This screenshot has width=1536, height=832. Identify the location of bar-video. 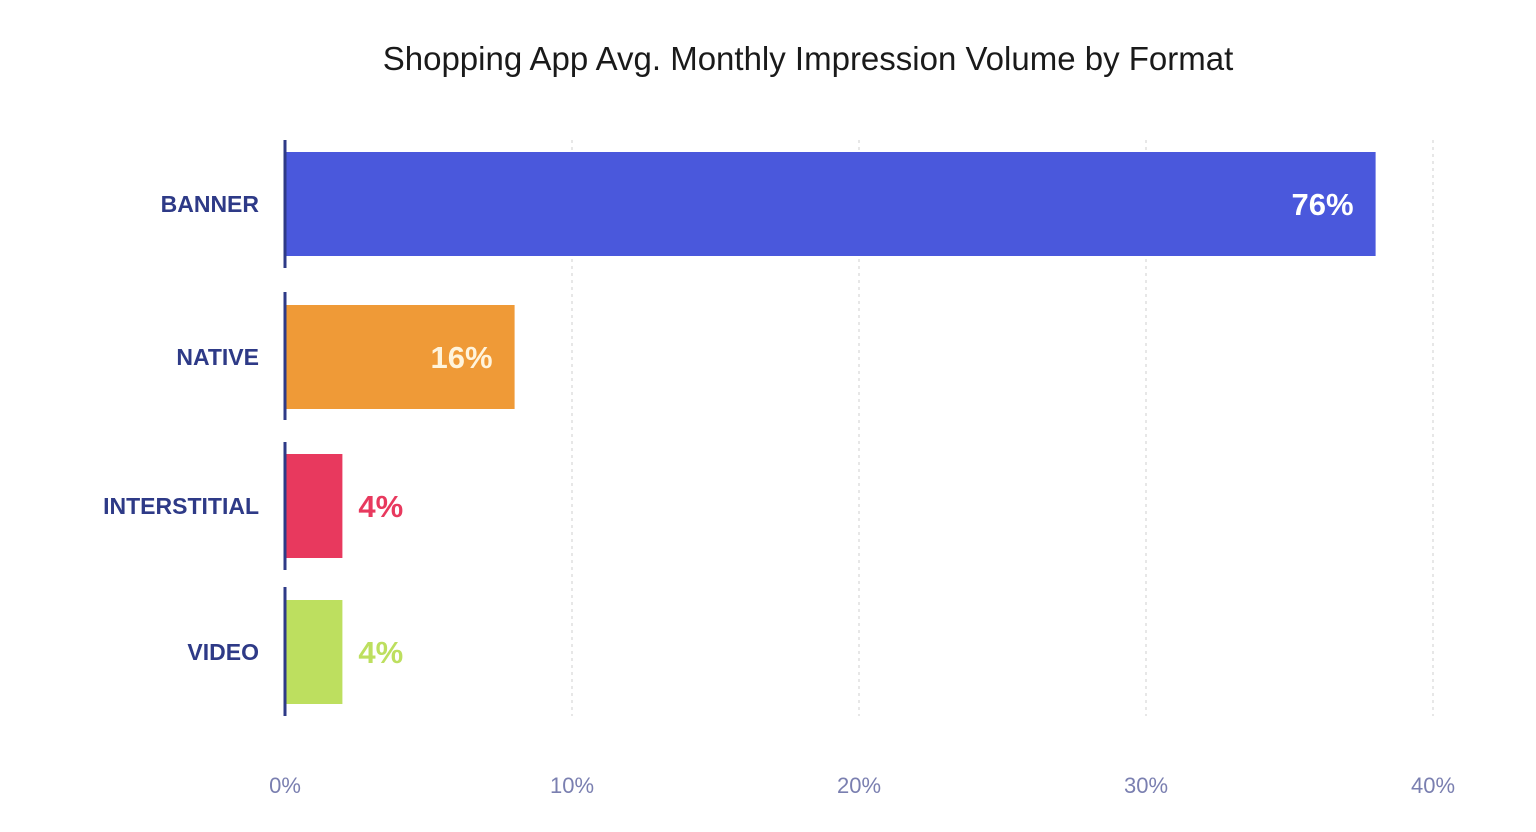
(314, 652).